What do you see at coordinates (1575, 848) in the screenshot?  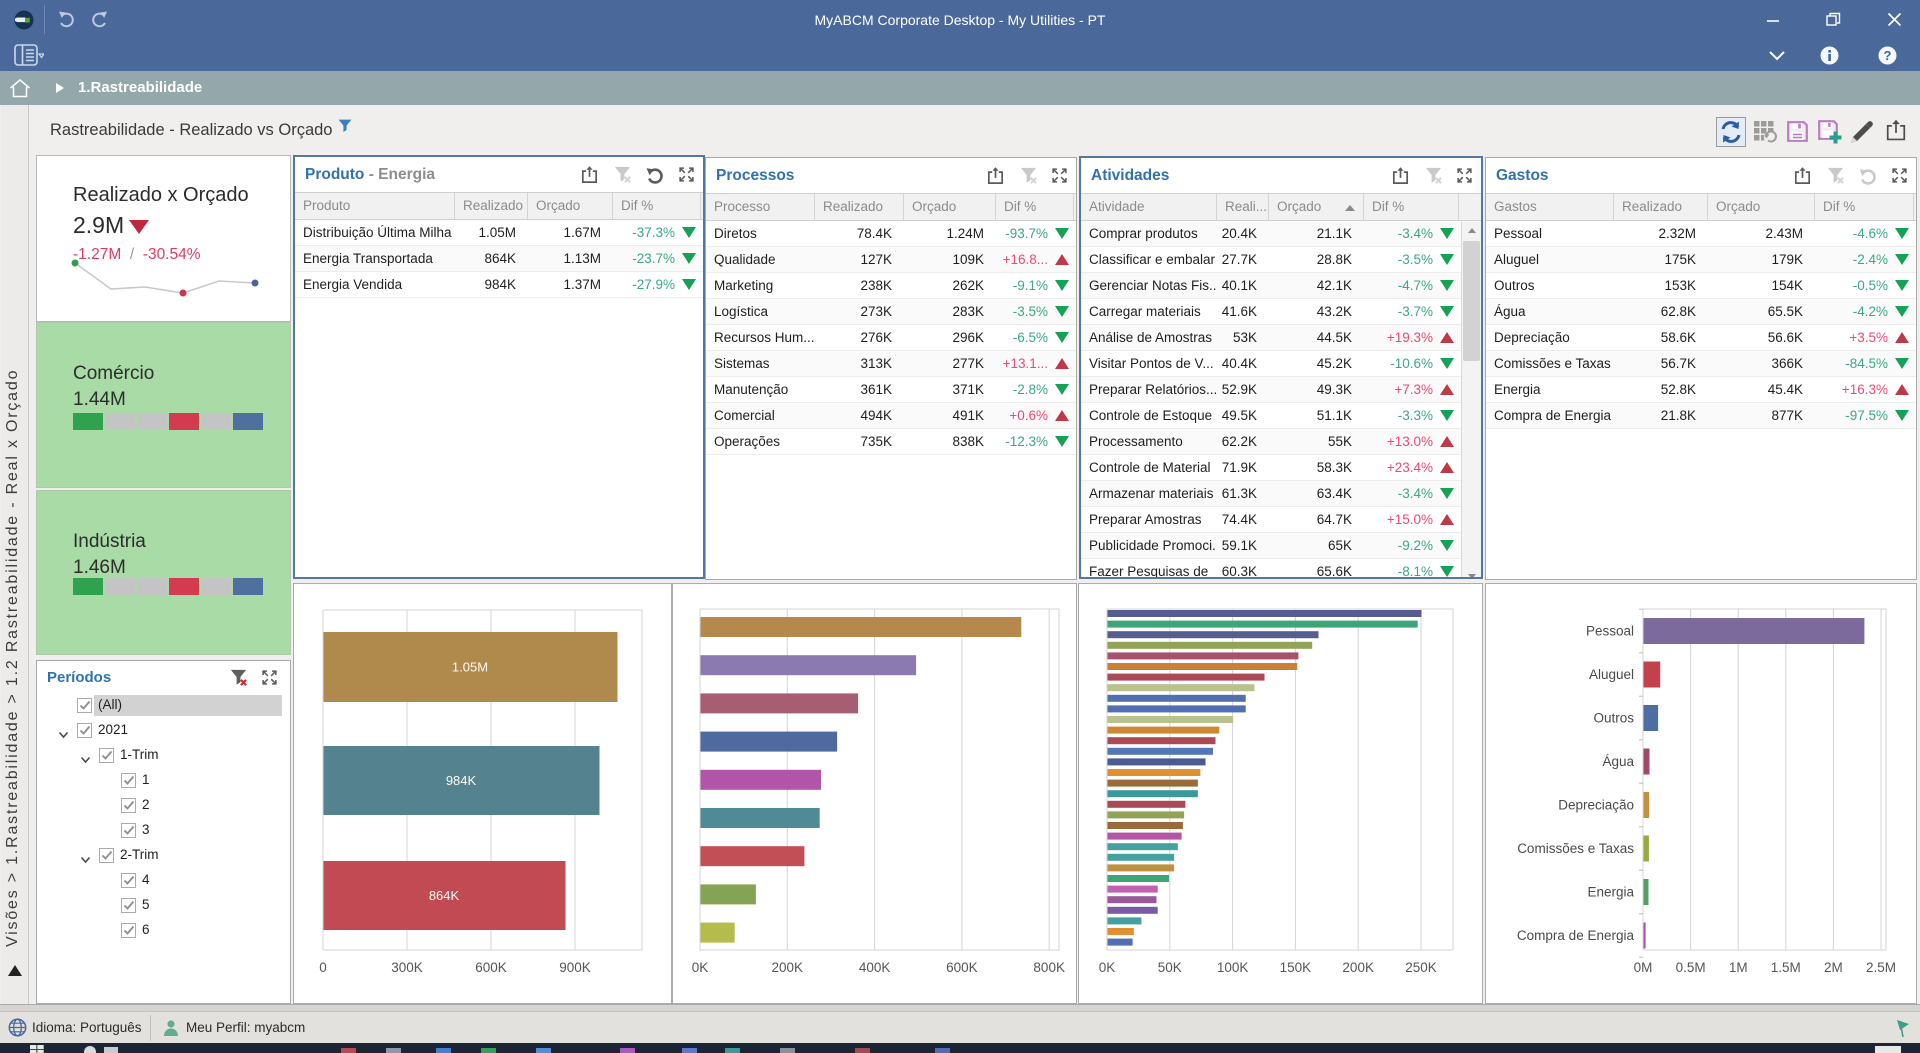 I see `svg-text: Comissões e Taxas` at bounding box center [1575, 848].